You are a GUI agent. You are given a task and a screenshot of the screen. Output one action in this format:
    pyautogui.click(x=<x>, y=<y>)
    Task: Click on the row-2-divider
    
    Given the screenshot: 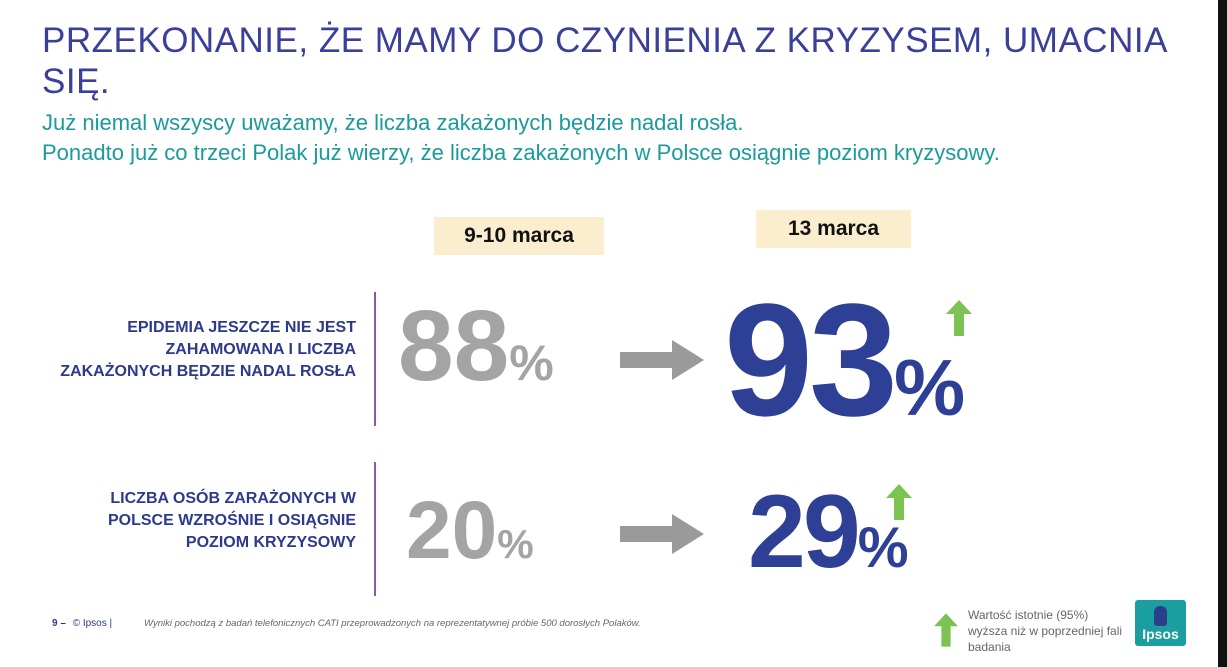 What is the action you would take?
    pyautogui.click(x=375, y=529)
    